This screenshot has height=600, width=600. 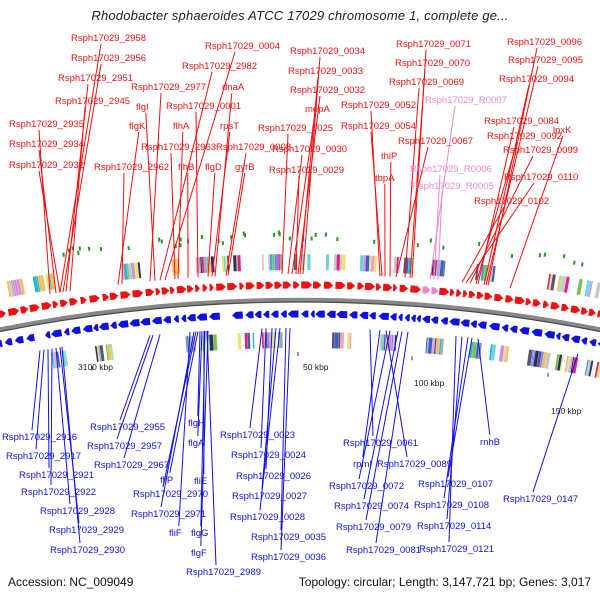 What do you see at coordinates (108, 58) in the screenshot?
I see `gene-label-forward: Rsph17029_2956` at bounding box center [108, 58].